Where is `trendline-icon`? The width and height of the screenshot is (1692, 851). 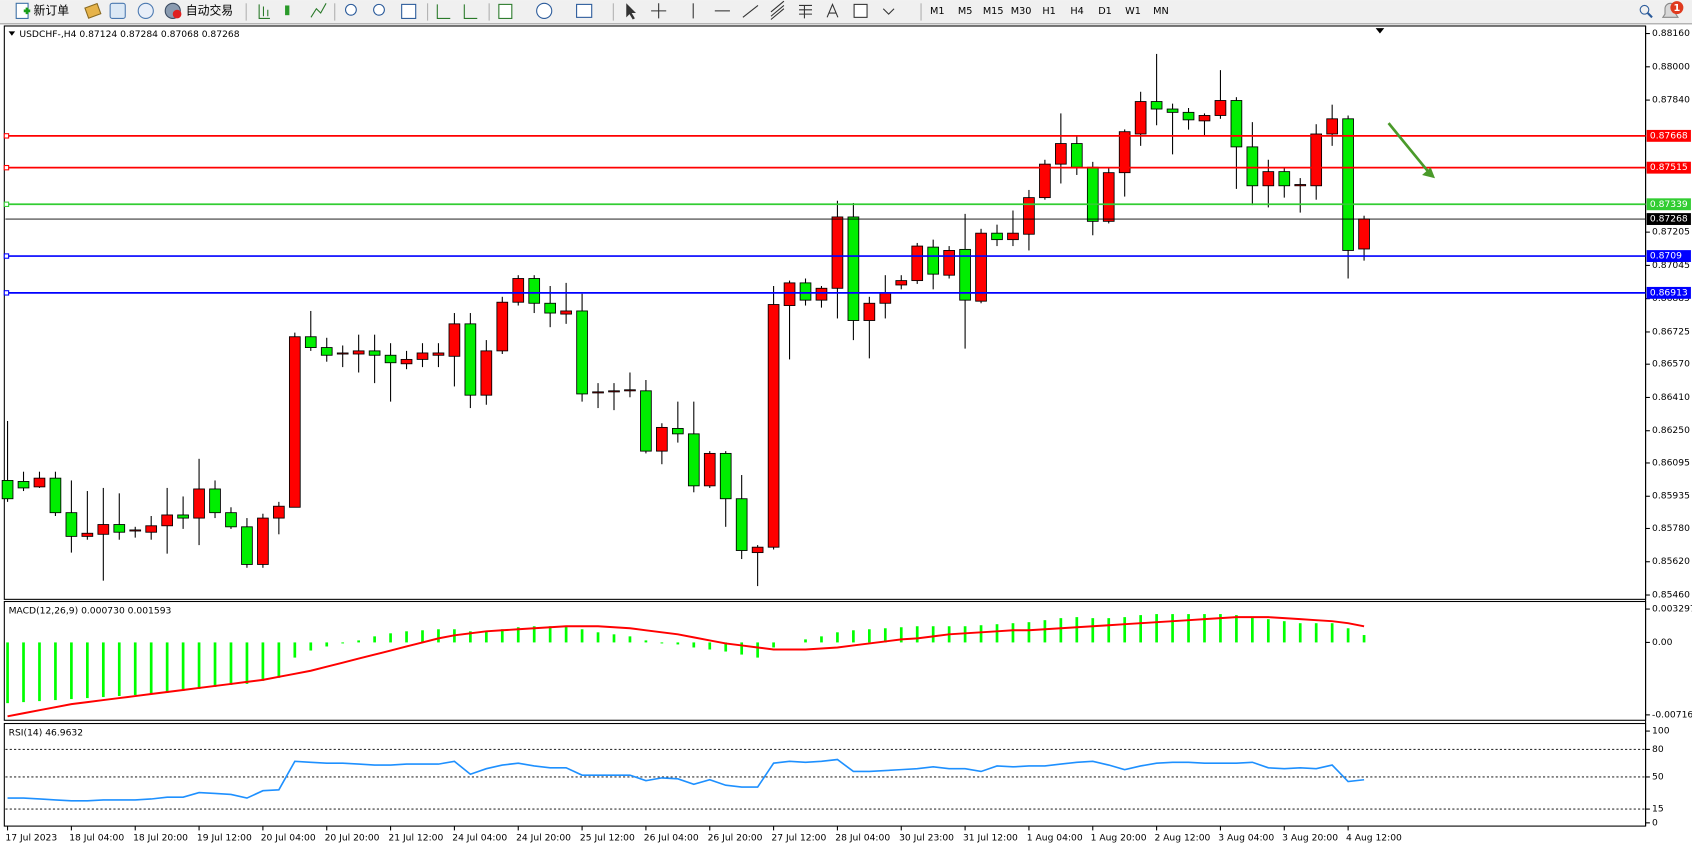 trendline-icon is located at coordinates (750, 11).